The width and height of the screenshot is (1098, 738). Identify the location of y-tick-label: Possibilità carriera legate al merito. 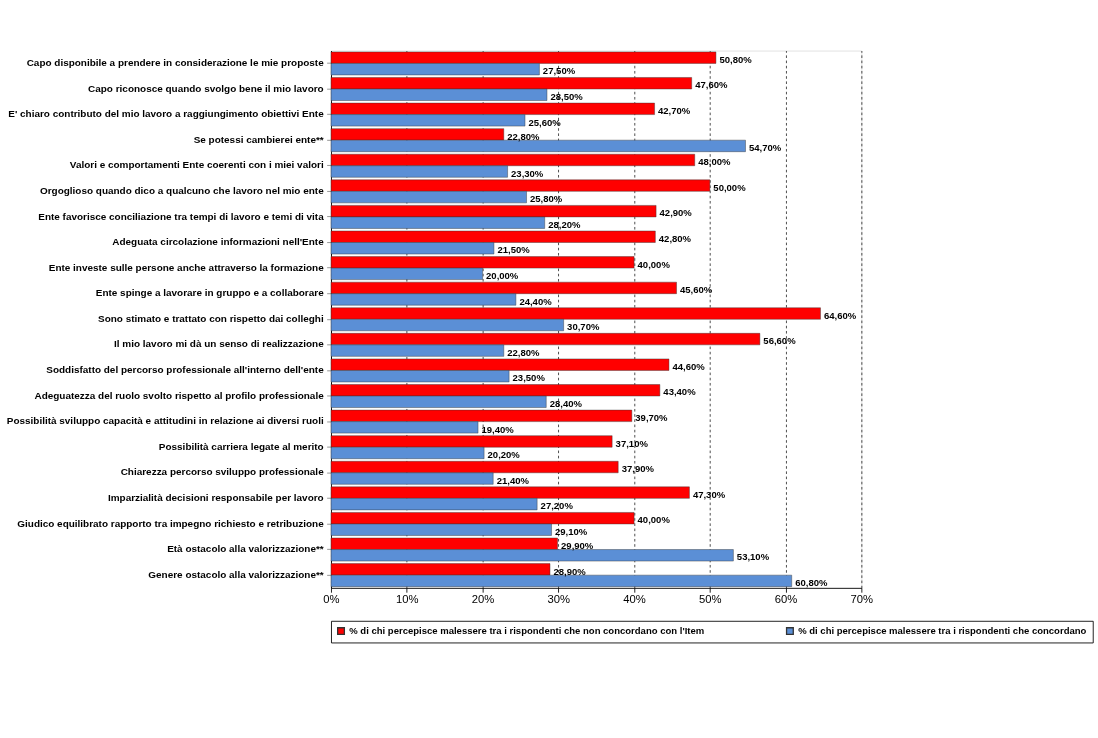
(241, 446).